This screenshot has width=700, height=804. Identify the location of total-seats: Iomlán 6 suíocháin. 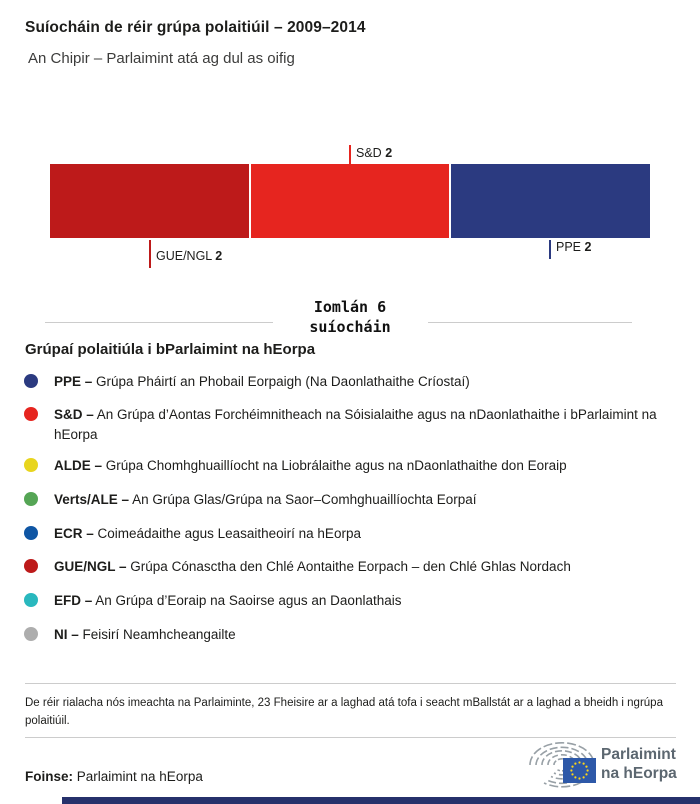
(350, 317).